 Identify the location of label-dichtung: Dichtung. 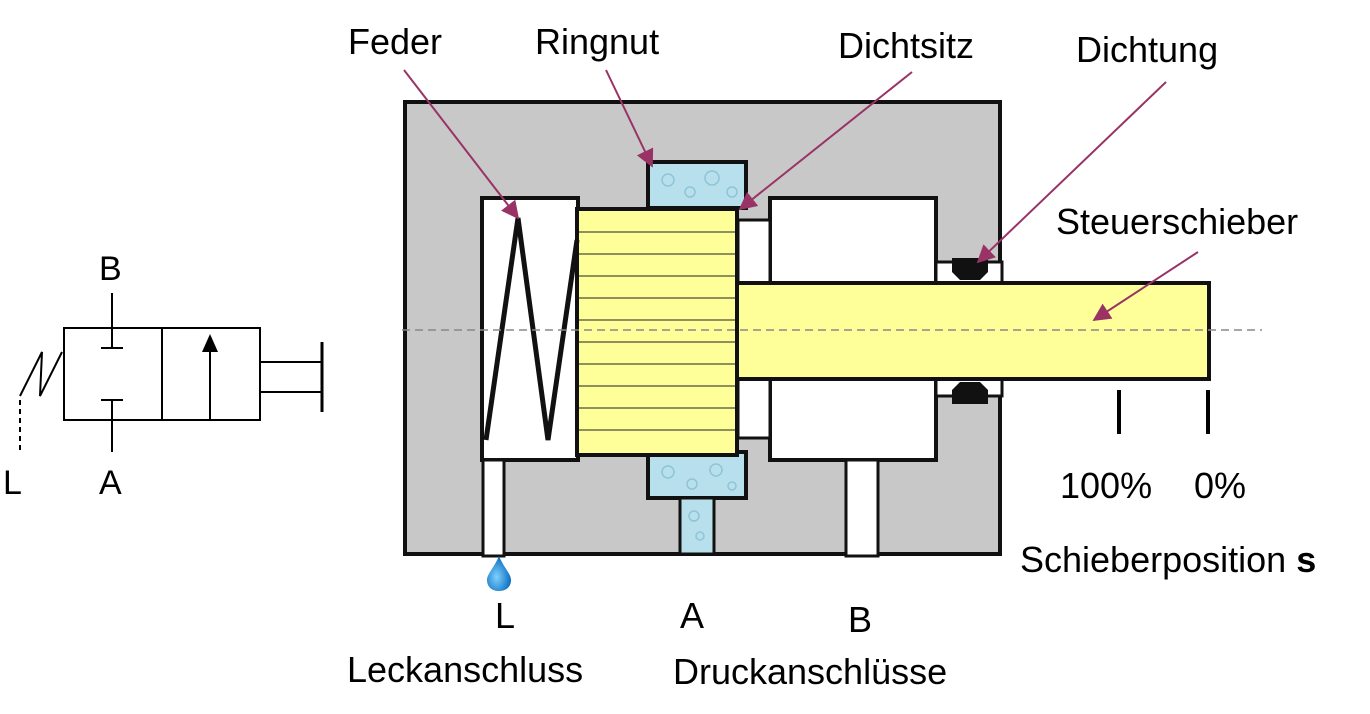
(1147, 49).